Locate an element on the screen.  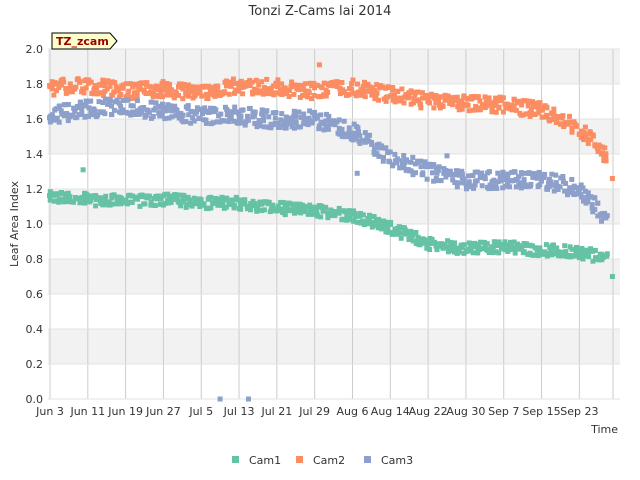
legend-label-cam2: Cam2 is located at coordinates (329, 460).